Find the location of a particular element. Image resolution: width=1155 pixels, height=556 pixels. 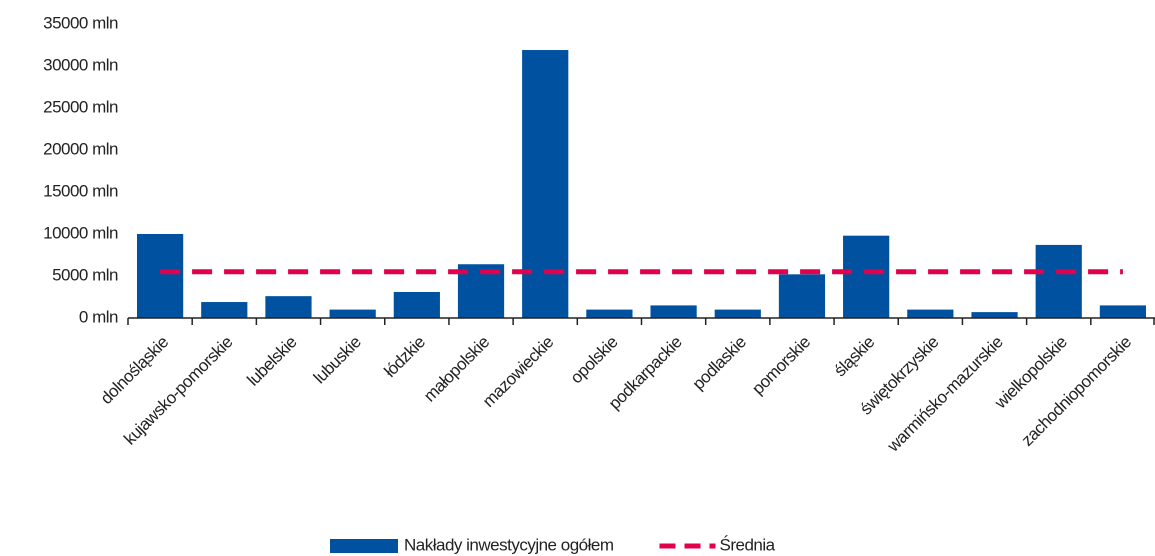

y-tick-label: 20000 mln is located at coordinates (80, 148).